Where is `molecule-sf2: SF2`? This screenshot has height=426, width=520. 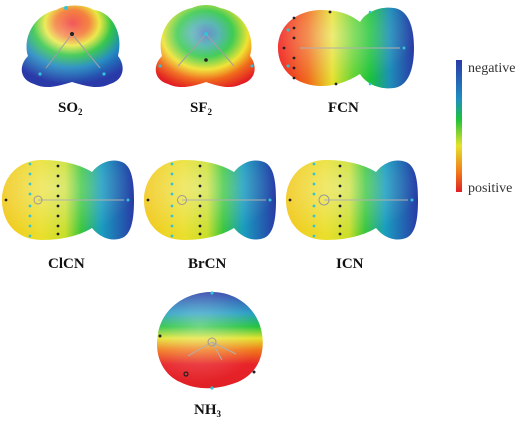 molecule-sf2: SF2 is located at coordinates (205, 61).